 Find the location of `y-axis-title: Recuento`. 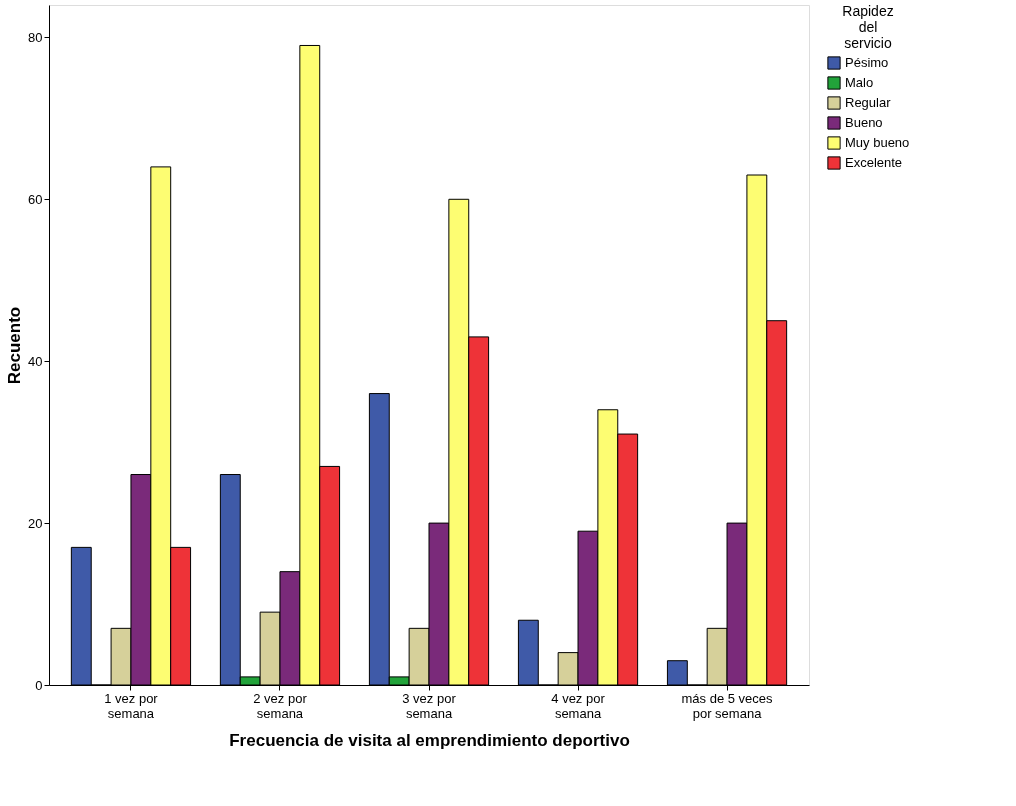

y-axis-title: Recuento is located at coordinates (15, 345).